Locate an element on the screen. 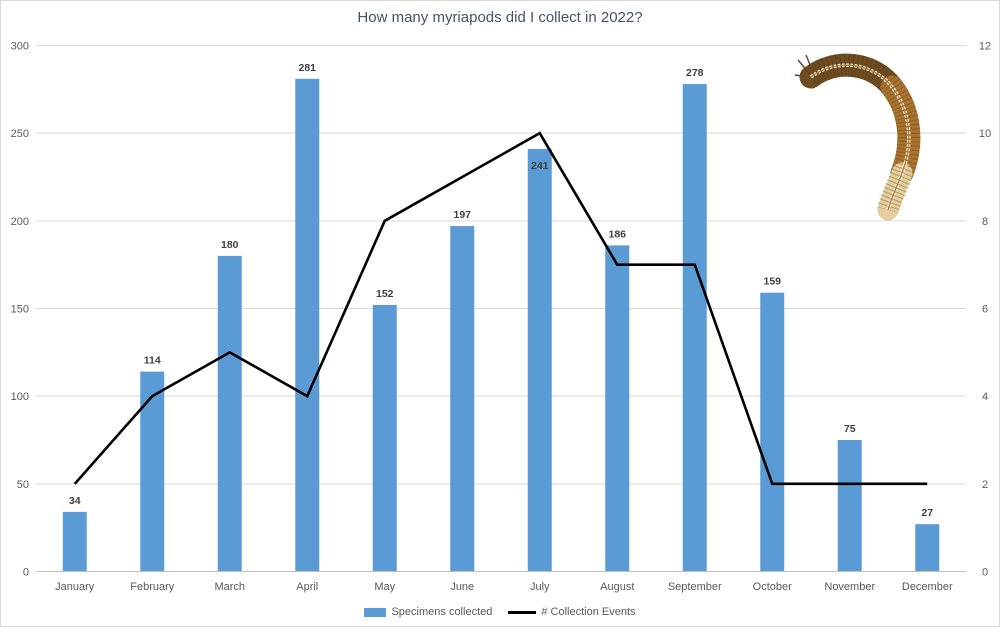 The height and width of the screenshot is (627, 1000). bar-June is located at coordinates (462, 399).